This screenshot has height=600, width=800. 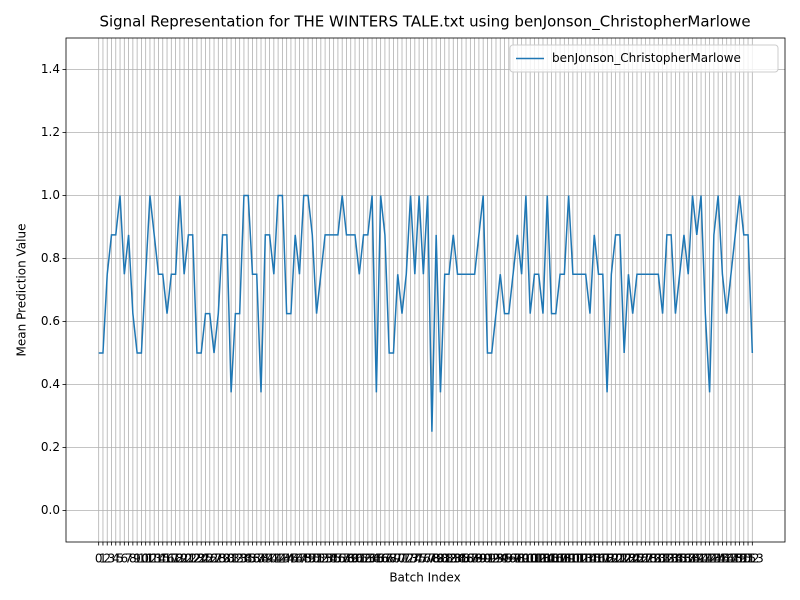 I want to click on x-tick-label: 47, so click(x=299, y=559).